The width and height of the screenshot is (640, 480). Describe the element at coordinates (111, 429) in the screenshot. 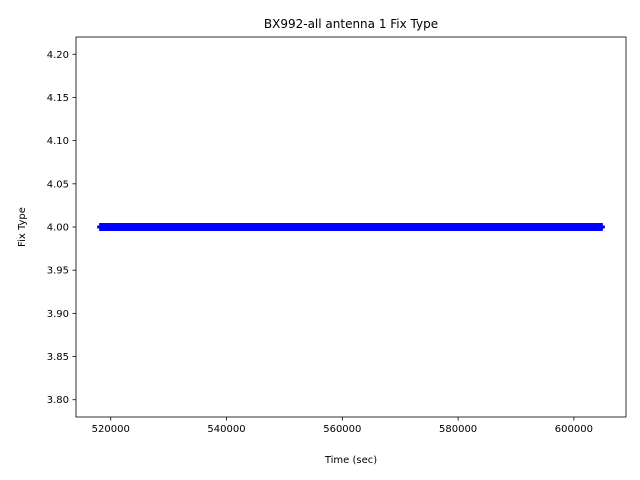

I see `x-tick-label: 520000` at that location.